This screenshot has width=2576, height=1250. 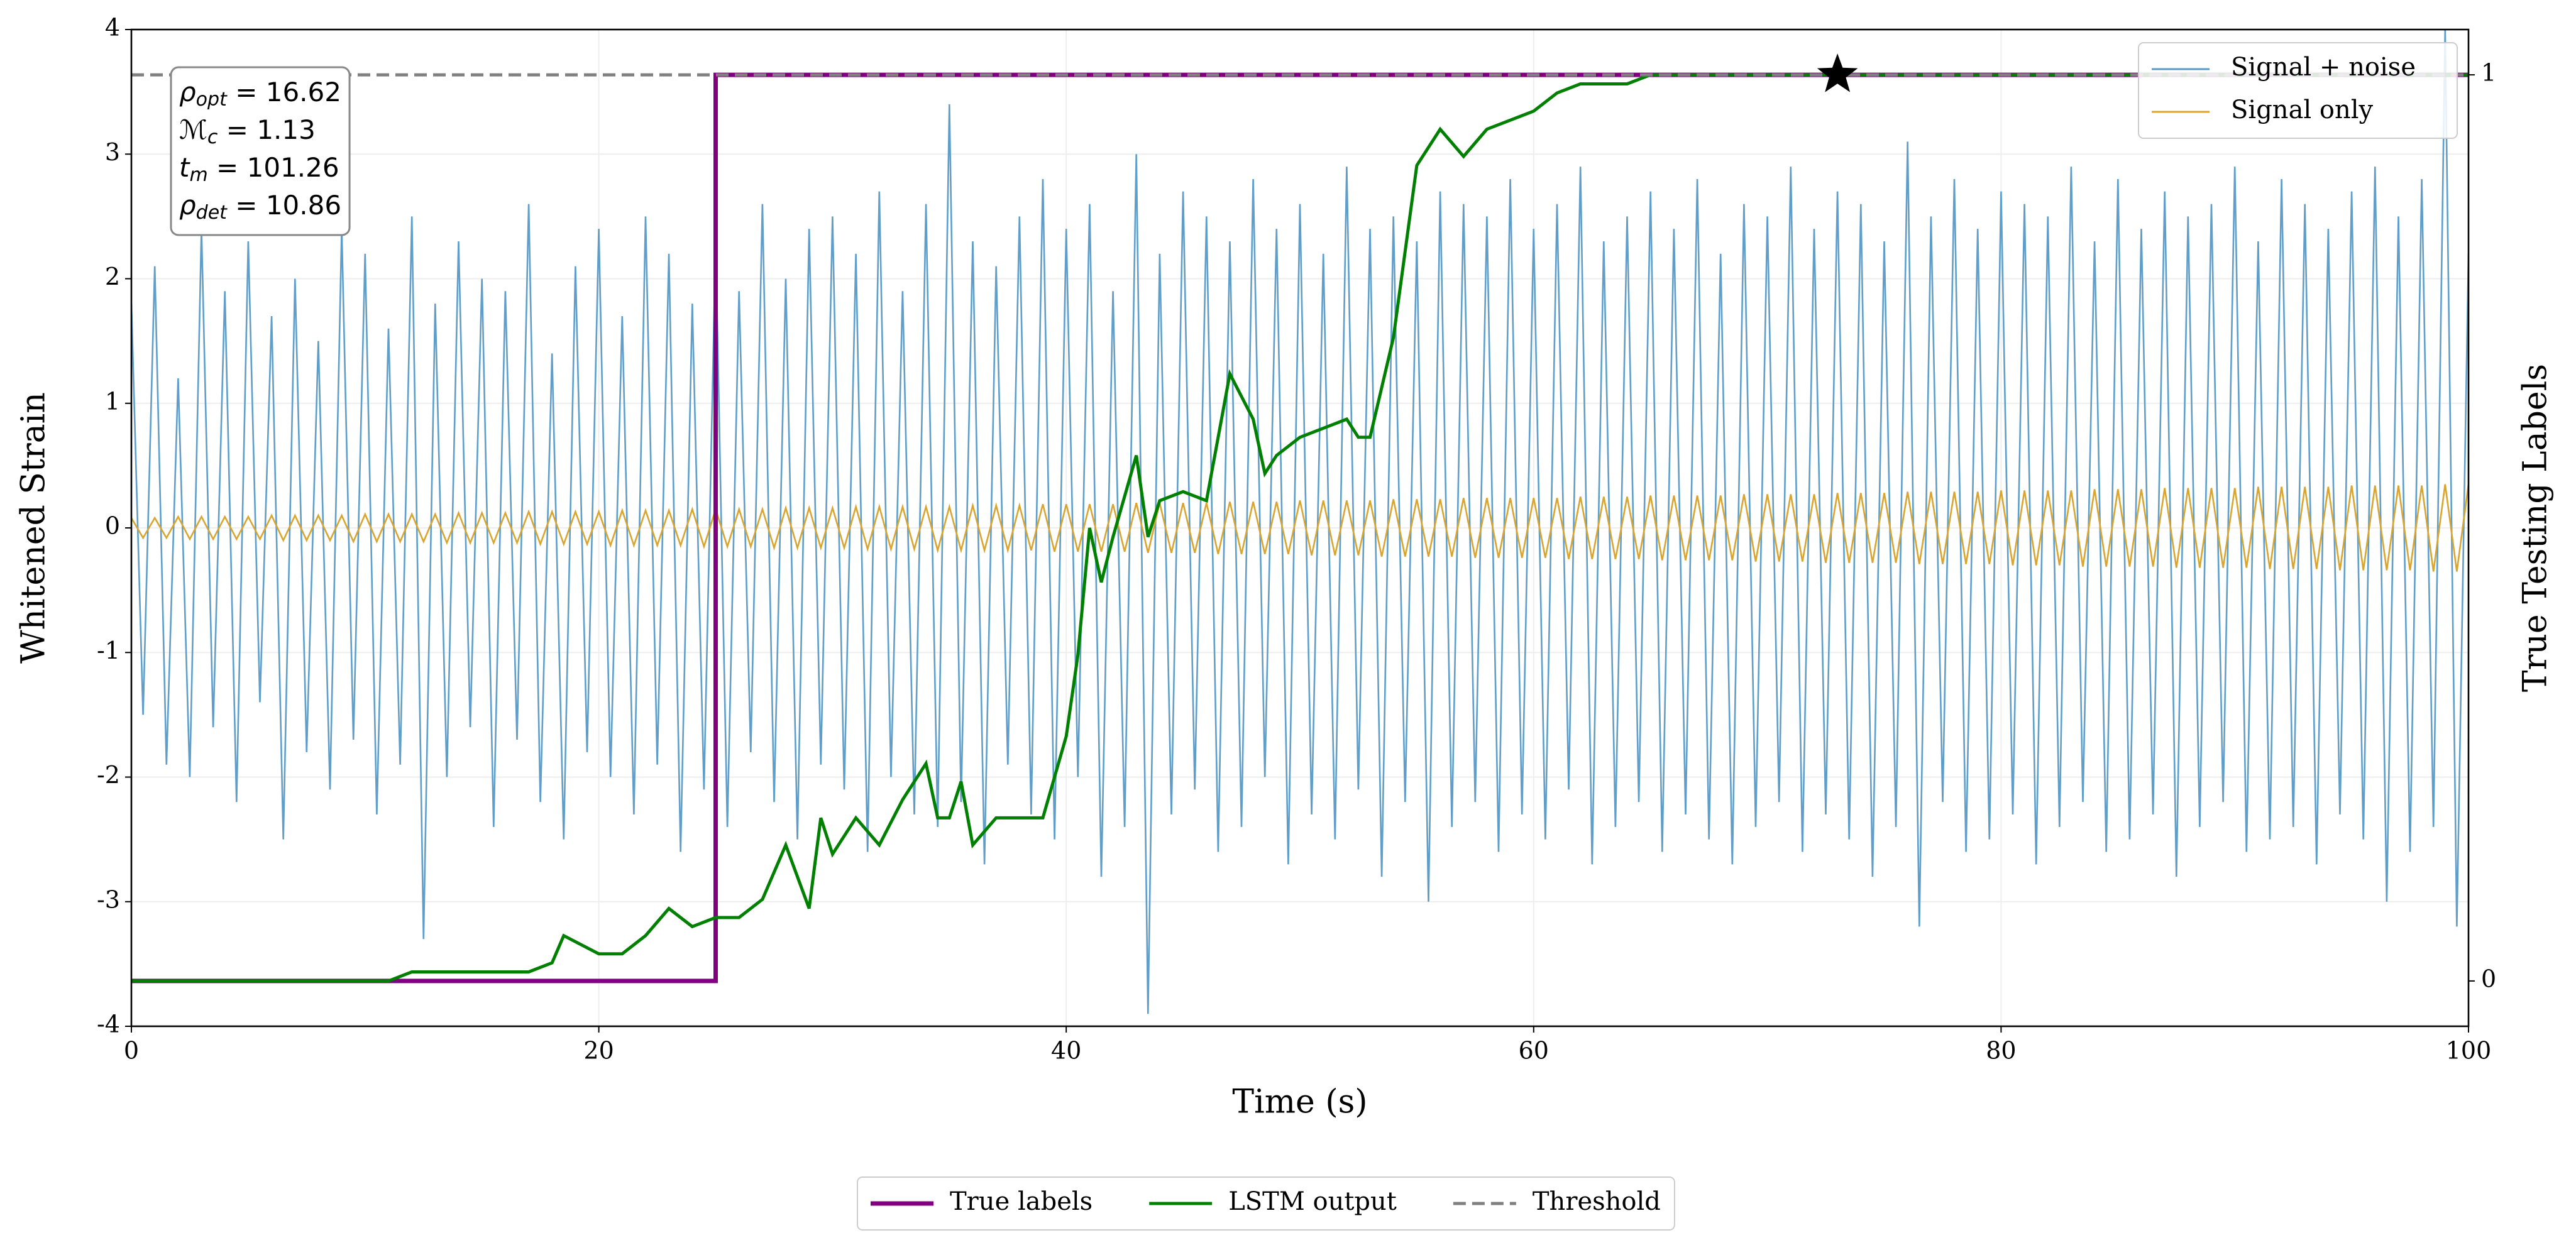 What do you see at coordinates (284, 92) in the screenshot?
I see `annotation-value: = 16.62` at bounding box center [284, 92].